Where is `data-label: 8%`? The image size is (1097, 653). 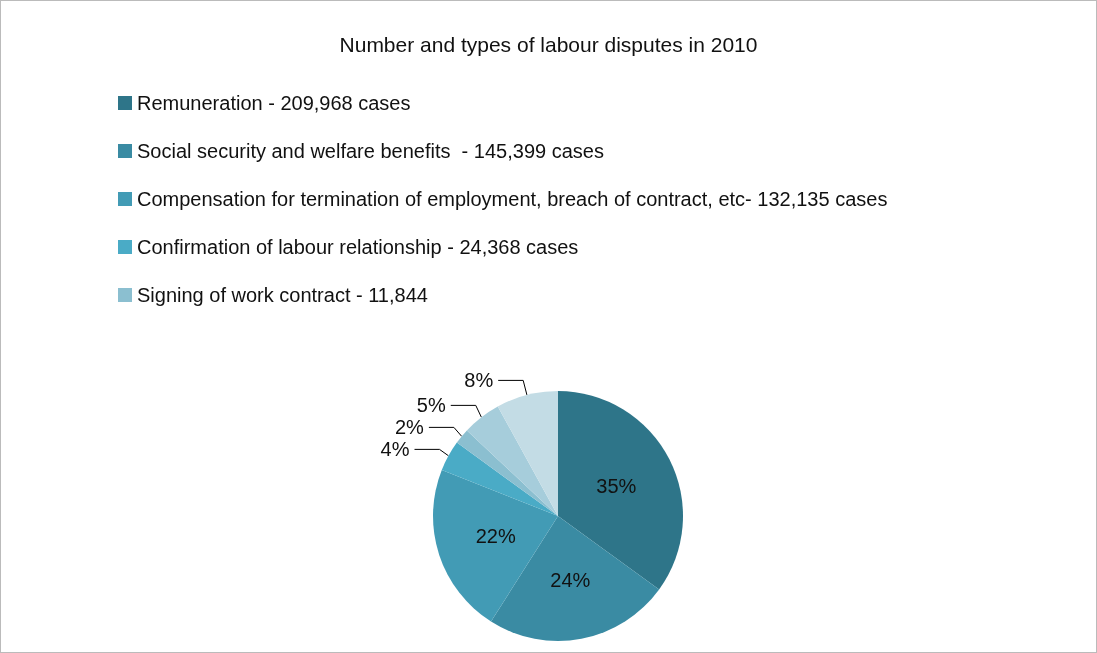
data-label: 8% is located at coordinates (479, 380).